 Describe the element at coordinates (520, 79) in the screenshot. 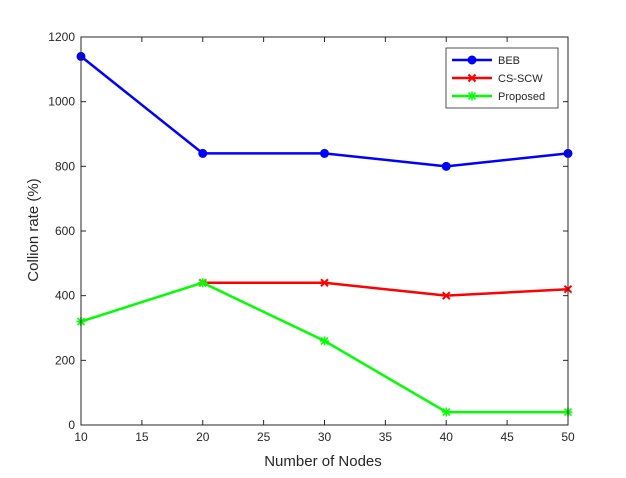

I see `legend-label-cs-scw: CS-SCW` at that location.